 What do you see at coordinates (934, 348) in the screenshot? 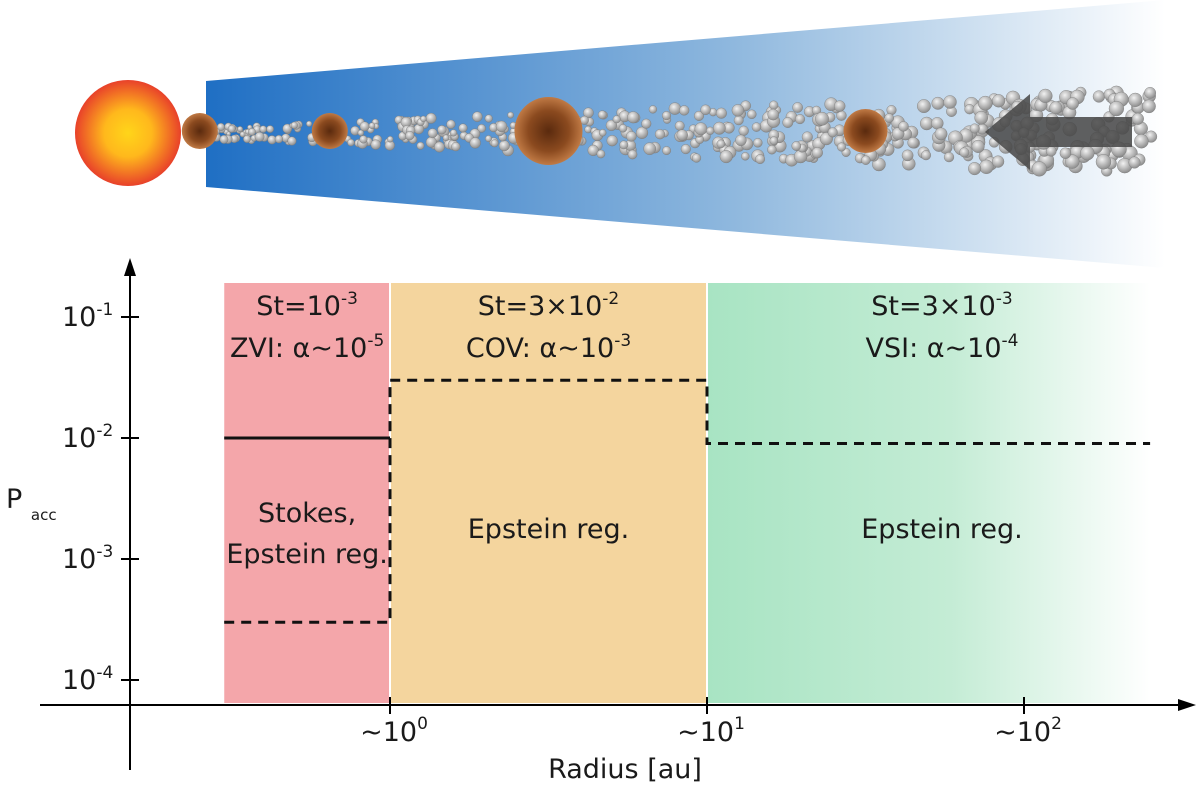
I see `region-3-alpha-main: VSI: α~10` at bounding box center [934, 348].